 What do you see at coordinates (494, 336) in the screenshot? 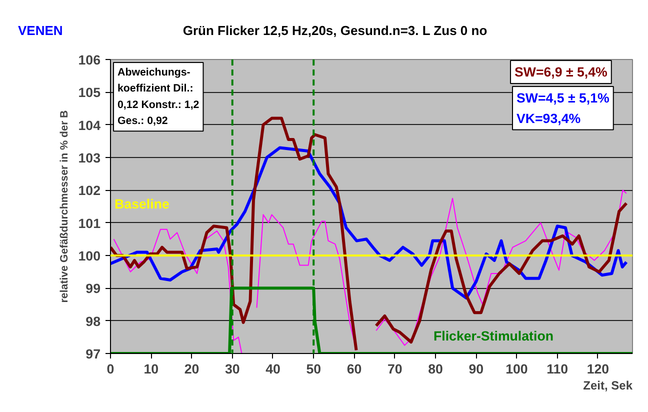
I see `series-label: Flicker-Stimulation` at bounding box center [494, 336].